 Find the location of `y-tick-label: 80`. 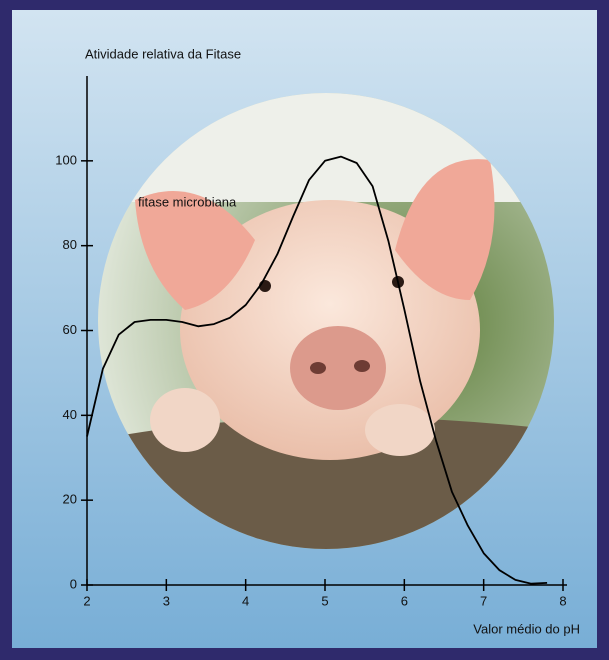

y-tick-label: 80 is located at coordinates (70, 244).